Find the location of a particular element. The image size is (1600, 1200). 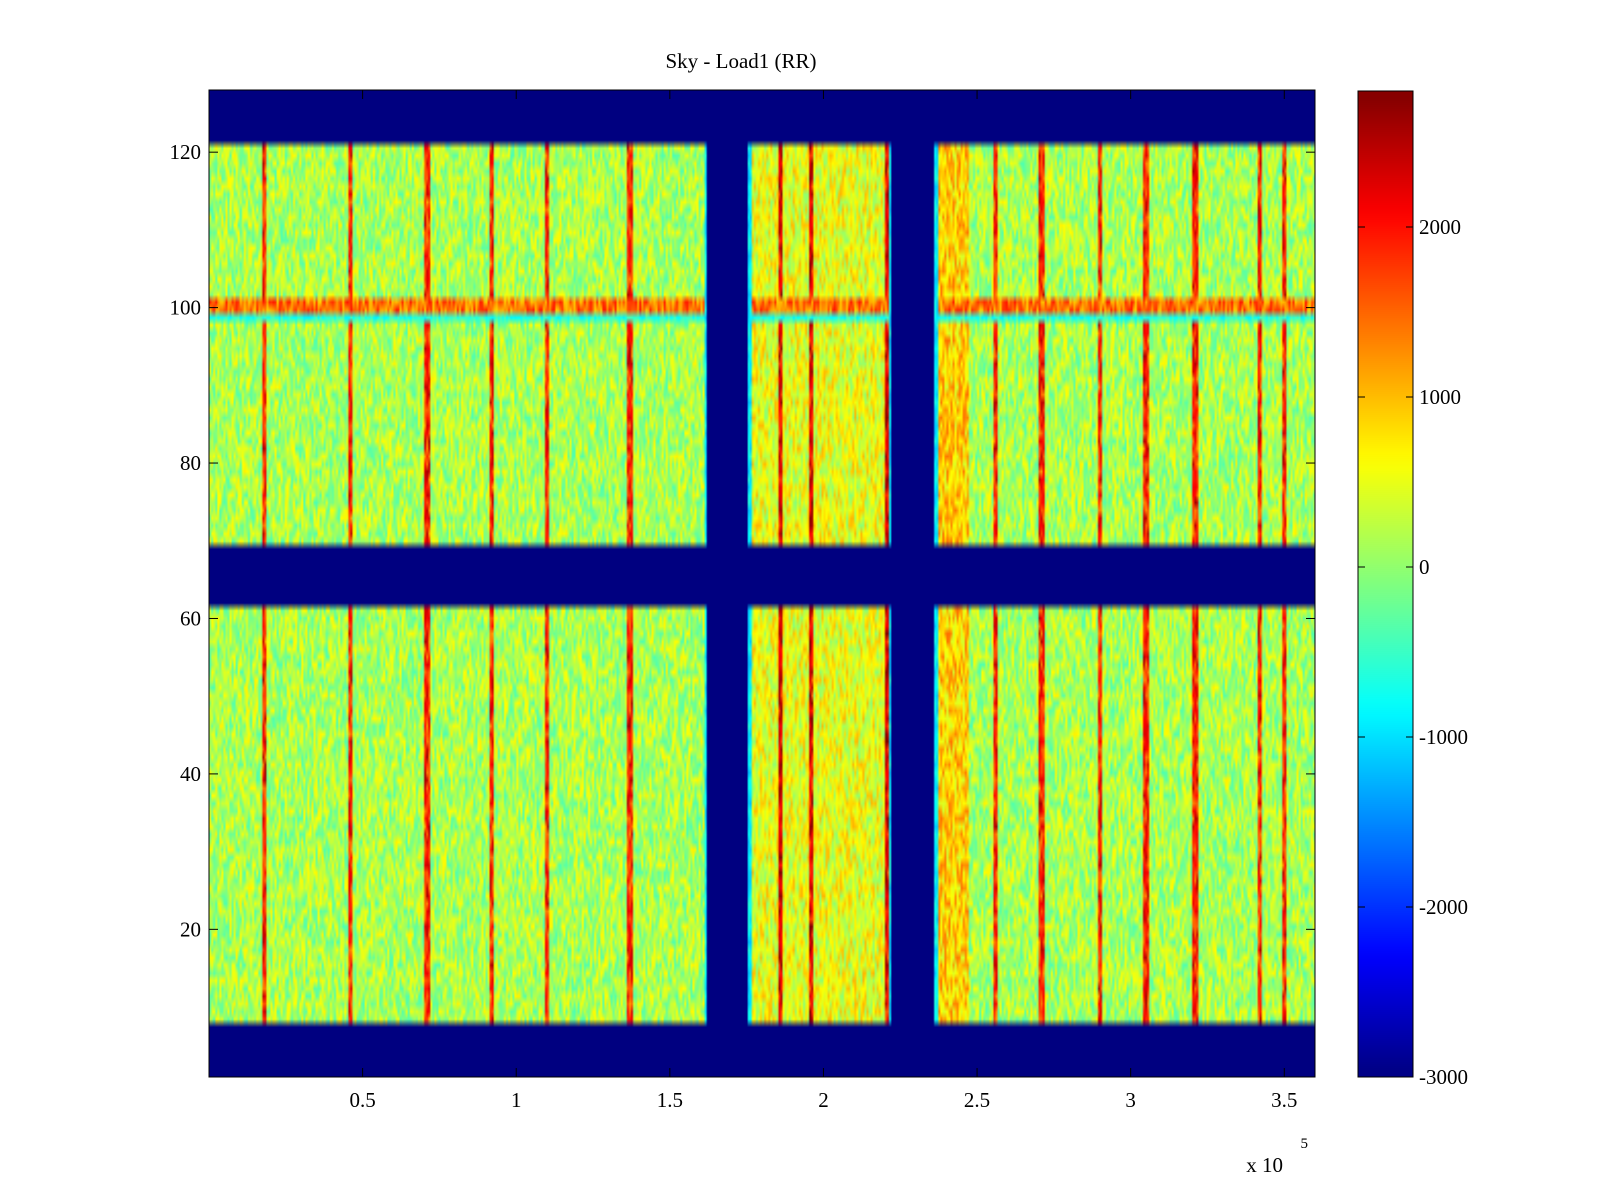

y-tick-label: 20 is located at coordinates (190, 929).